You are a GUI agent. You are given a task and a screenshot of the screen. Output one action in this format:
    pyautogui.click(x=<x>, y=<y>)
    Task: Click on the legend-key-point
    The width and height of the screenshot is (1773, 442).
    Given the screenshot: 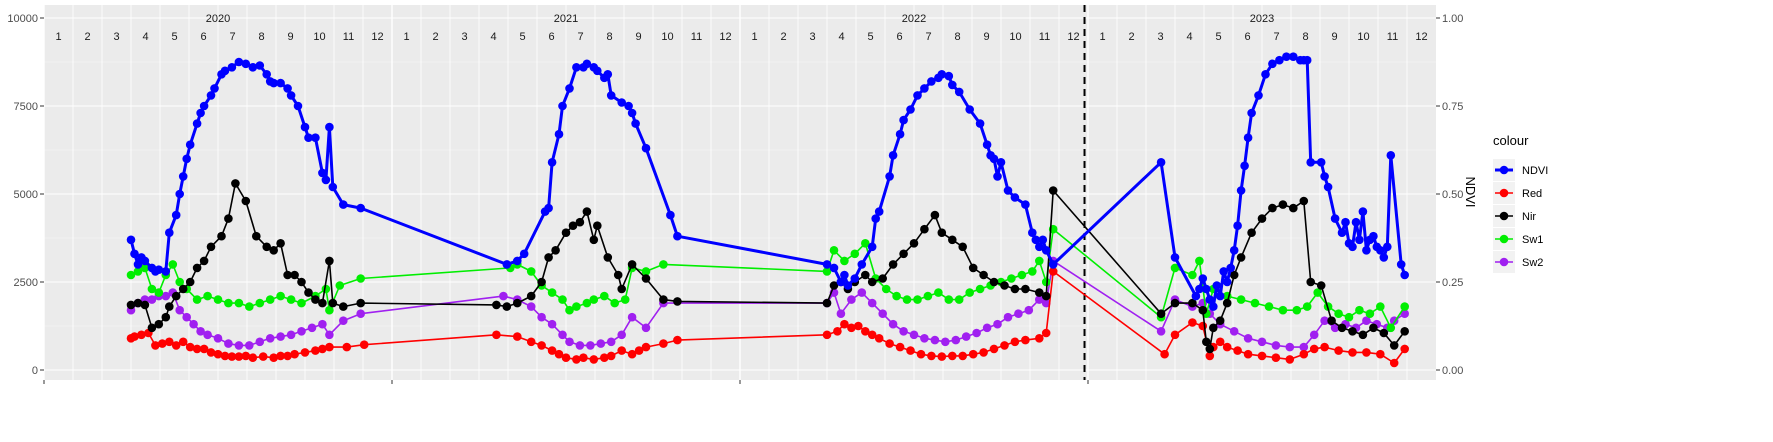 What is the action you would take?
    pyautogui.click(x=1504, y=170)
    